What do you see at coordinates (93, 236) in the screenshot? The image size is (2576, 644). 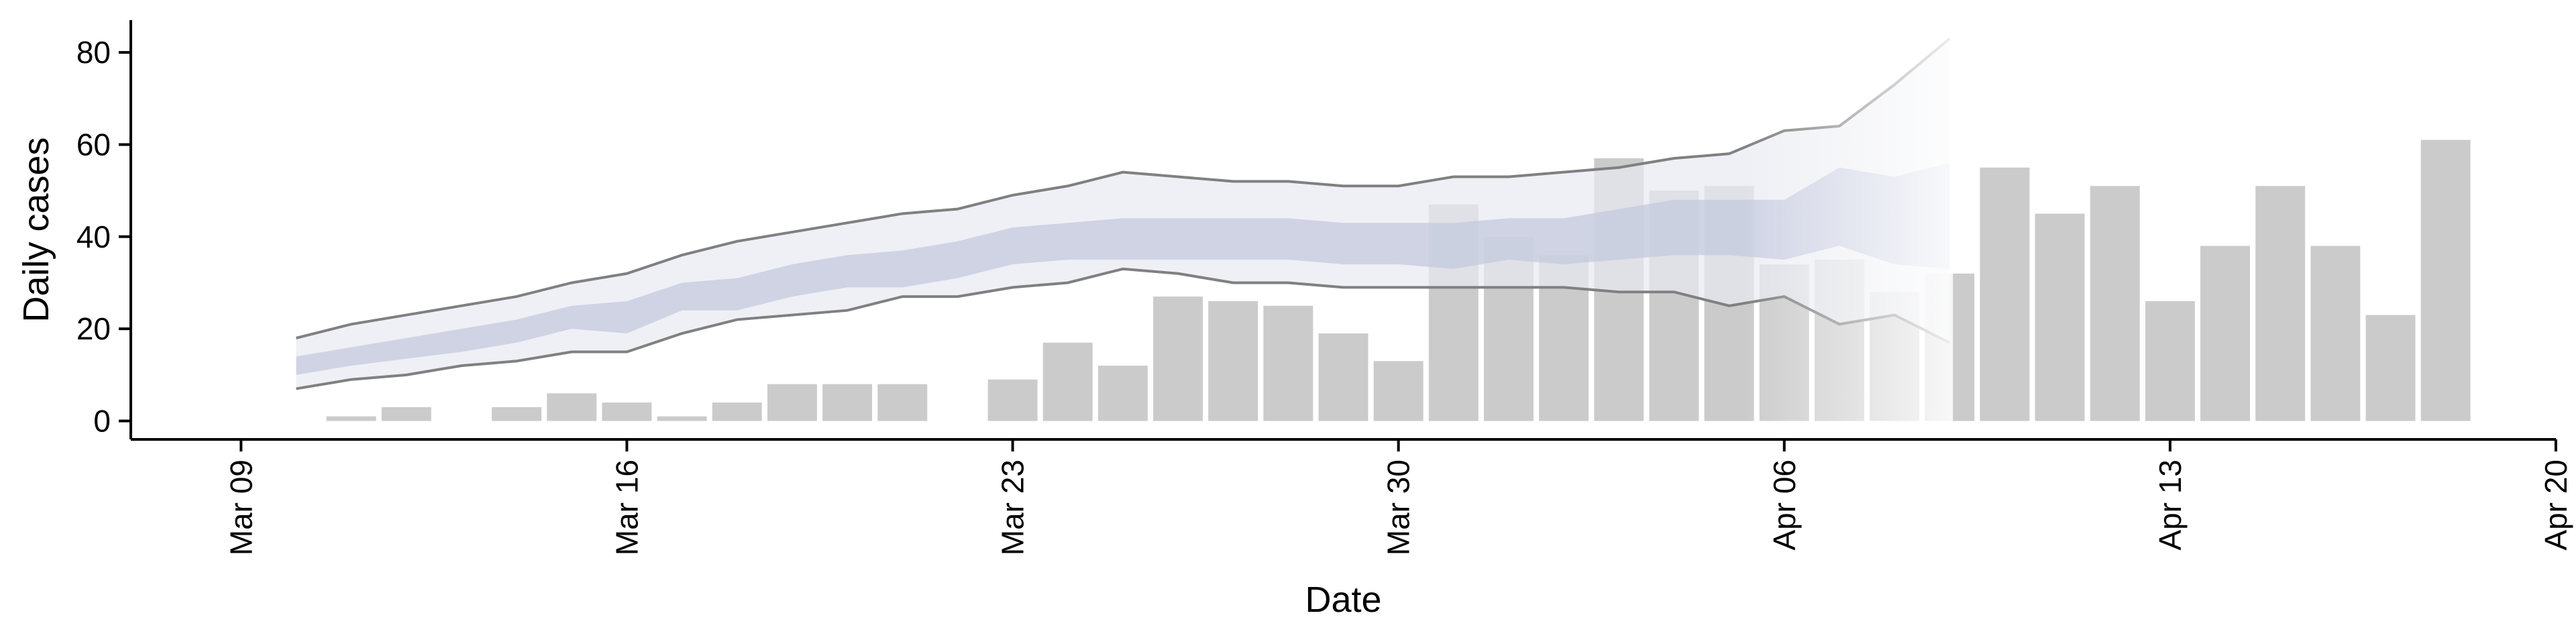 I see `y-tick-label-40: 40` at bounding box center [93, 236].